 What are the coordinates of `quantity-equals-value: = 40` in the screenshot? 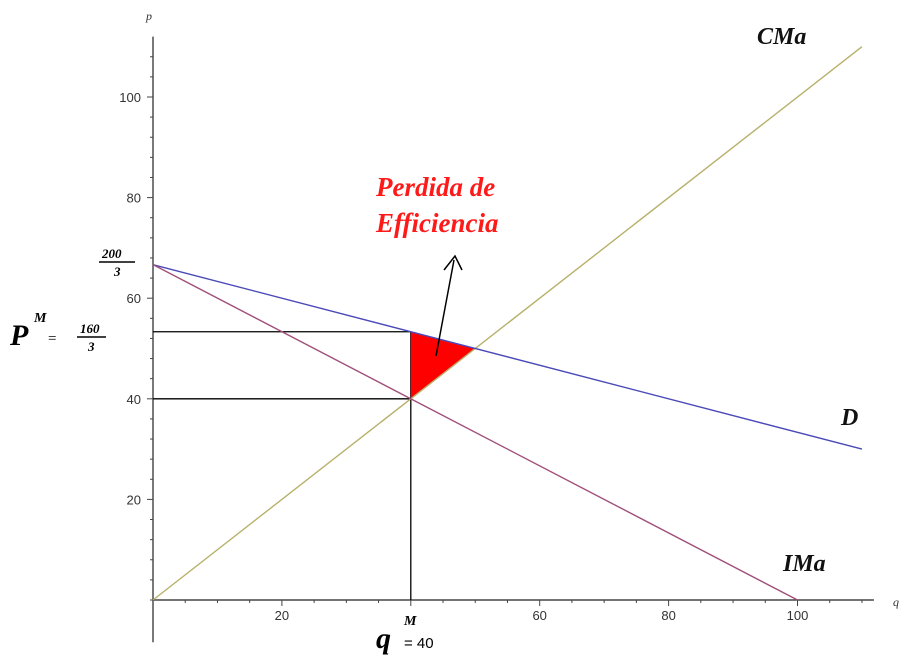 It's located at (419, 643).